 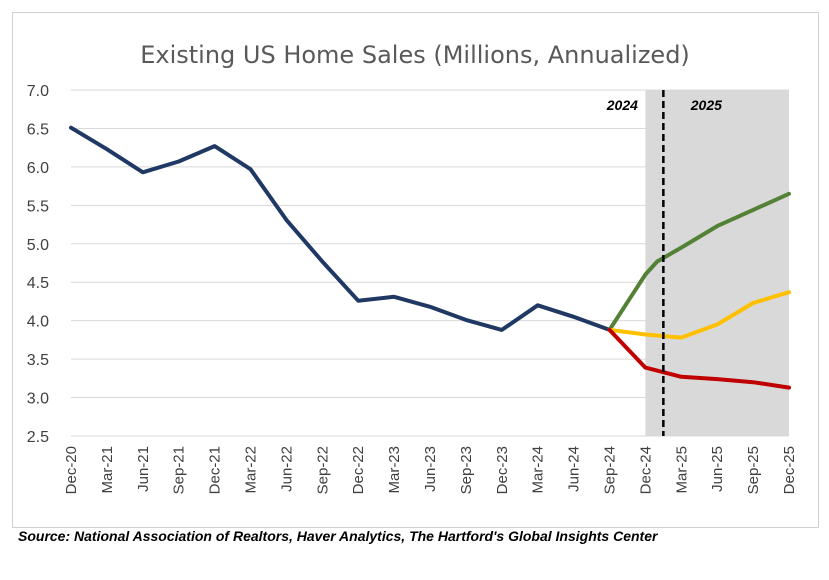 I want to click on y-tick-label: 3.0, so click(x=38, y=399).